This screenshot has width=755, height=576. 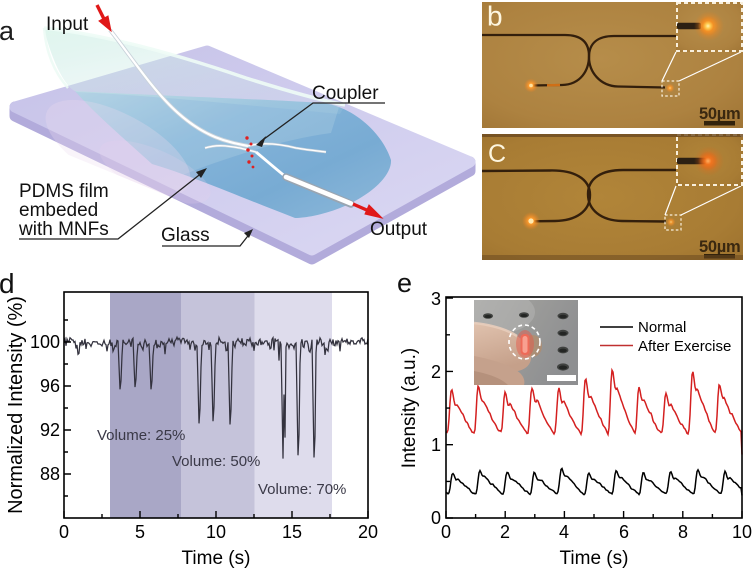 What do you see at coordinates (436, 299) in the screenshot?
I see `svg-text: 3` at bounding box center [436, 299].